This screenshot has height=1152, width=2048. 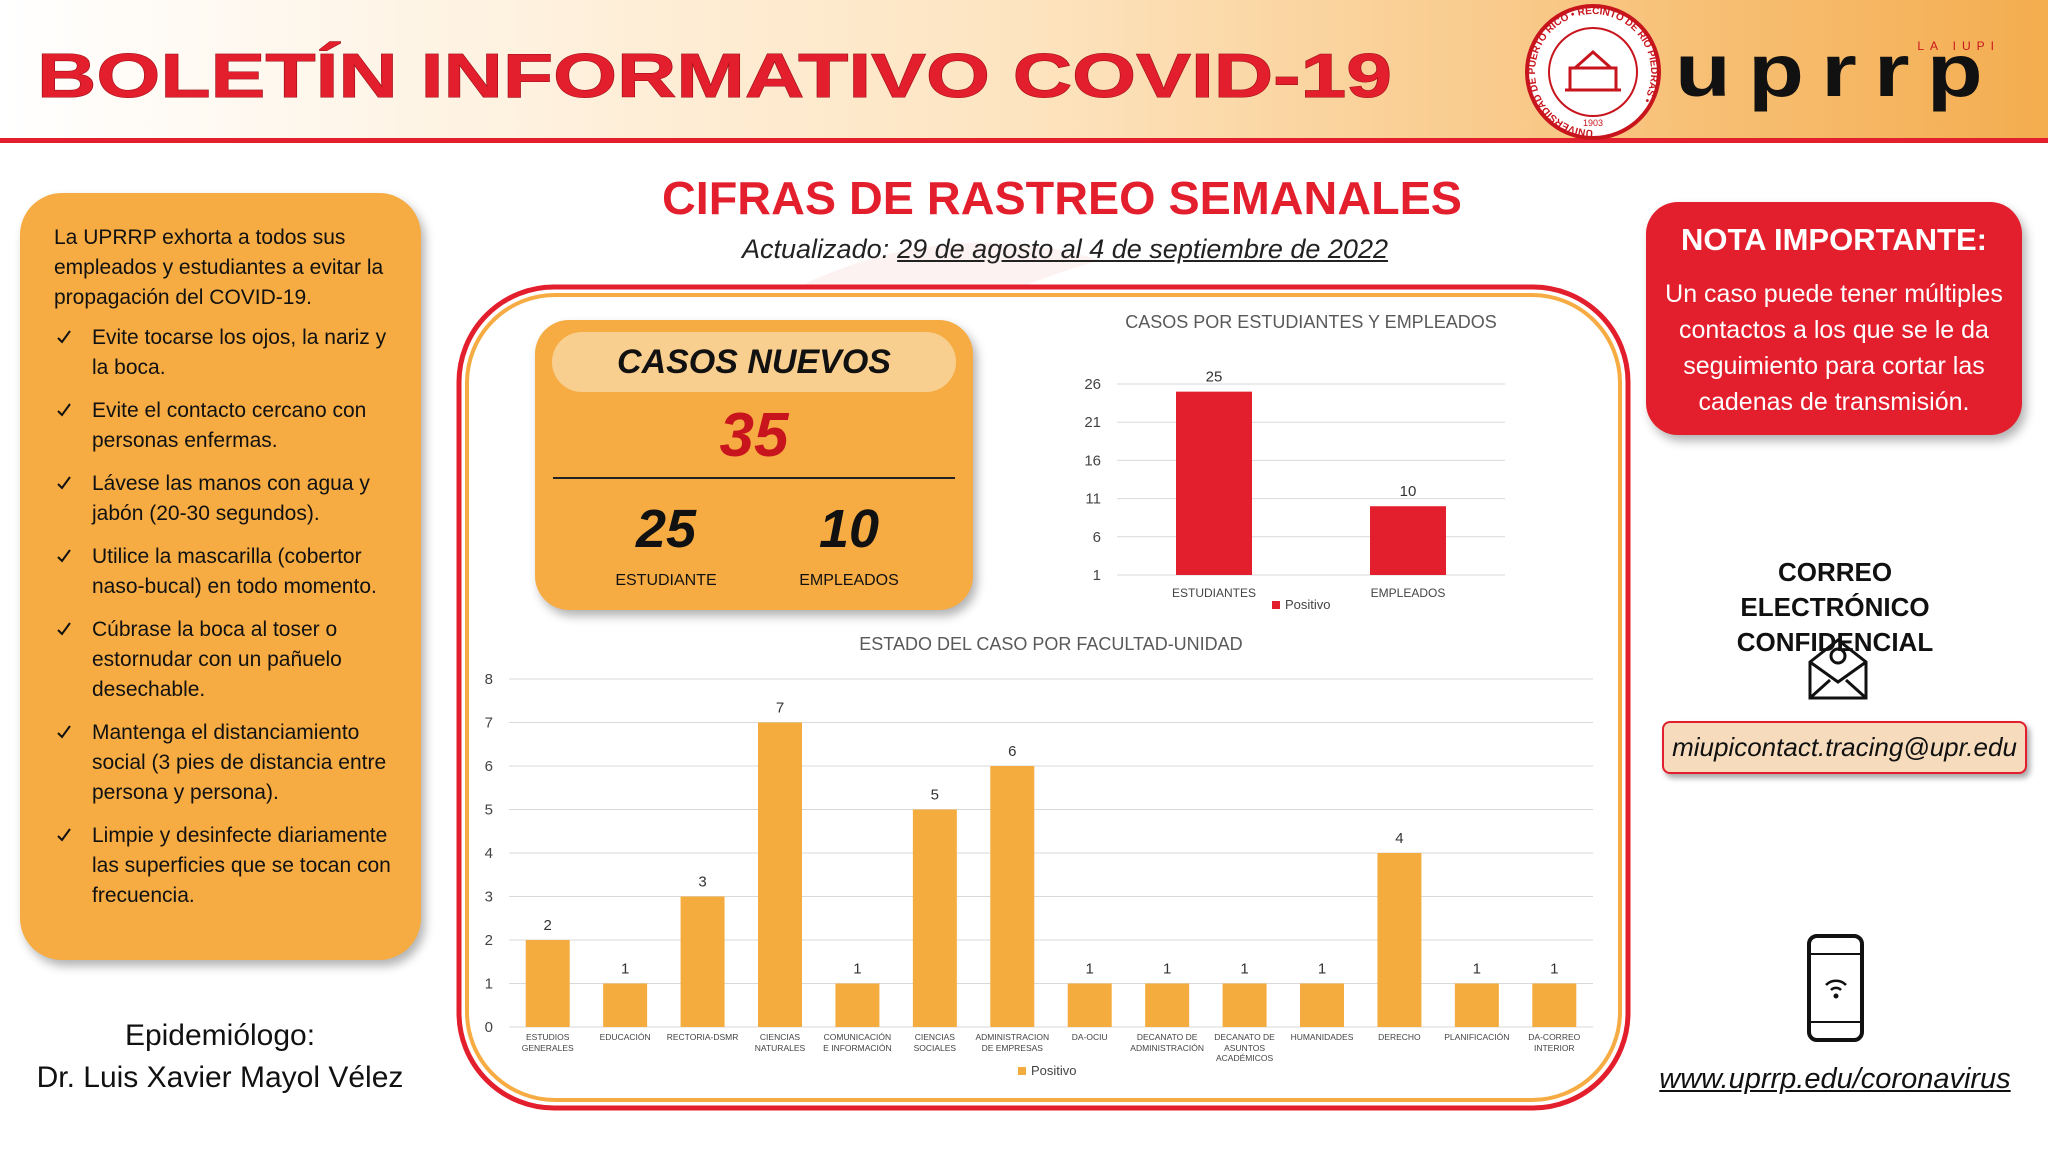 What do you see at coordinates (702, 882) in the screenshot?
I see `data-label: 3` at bounding box center [702, 882].